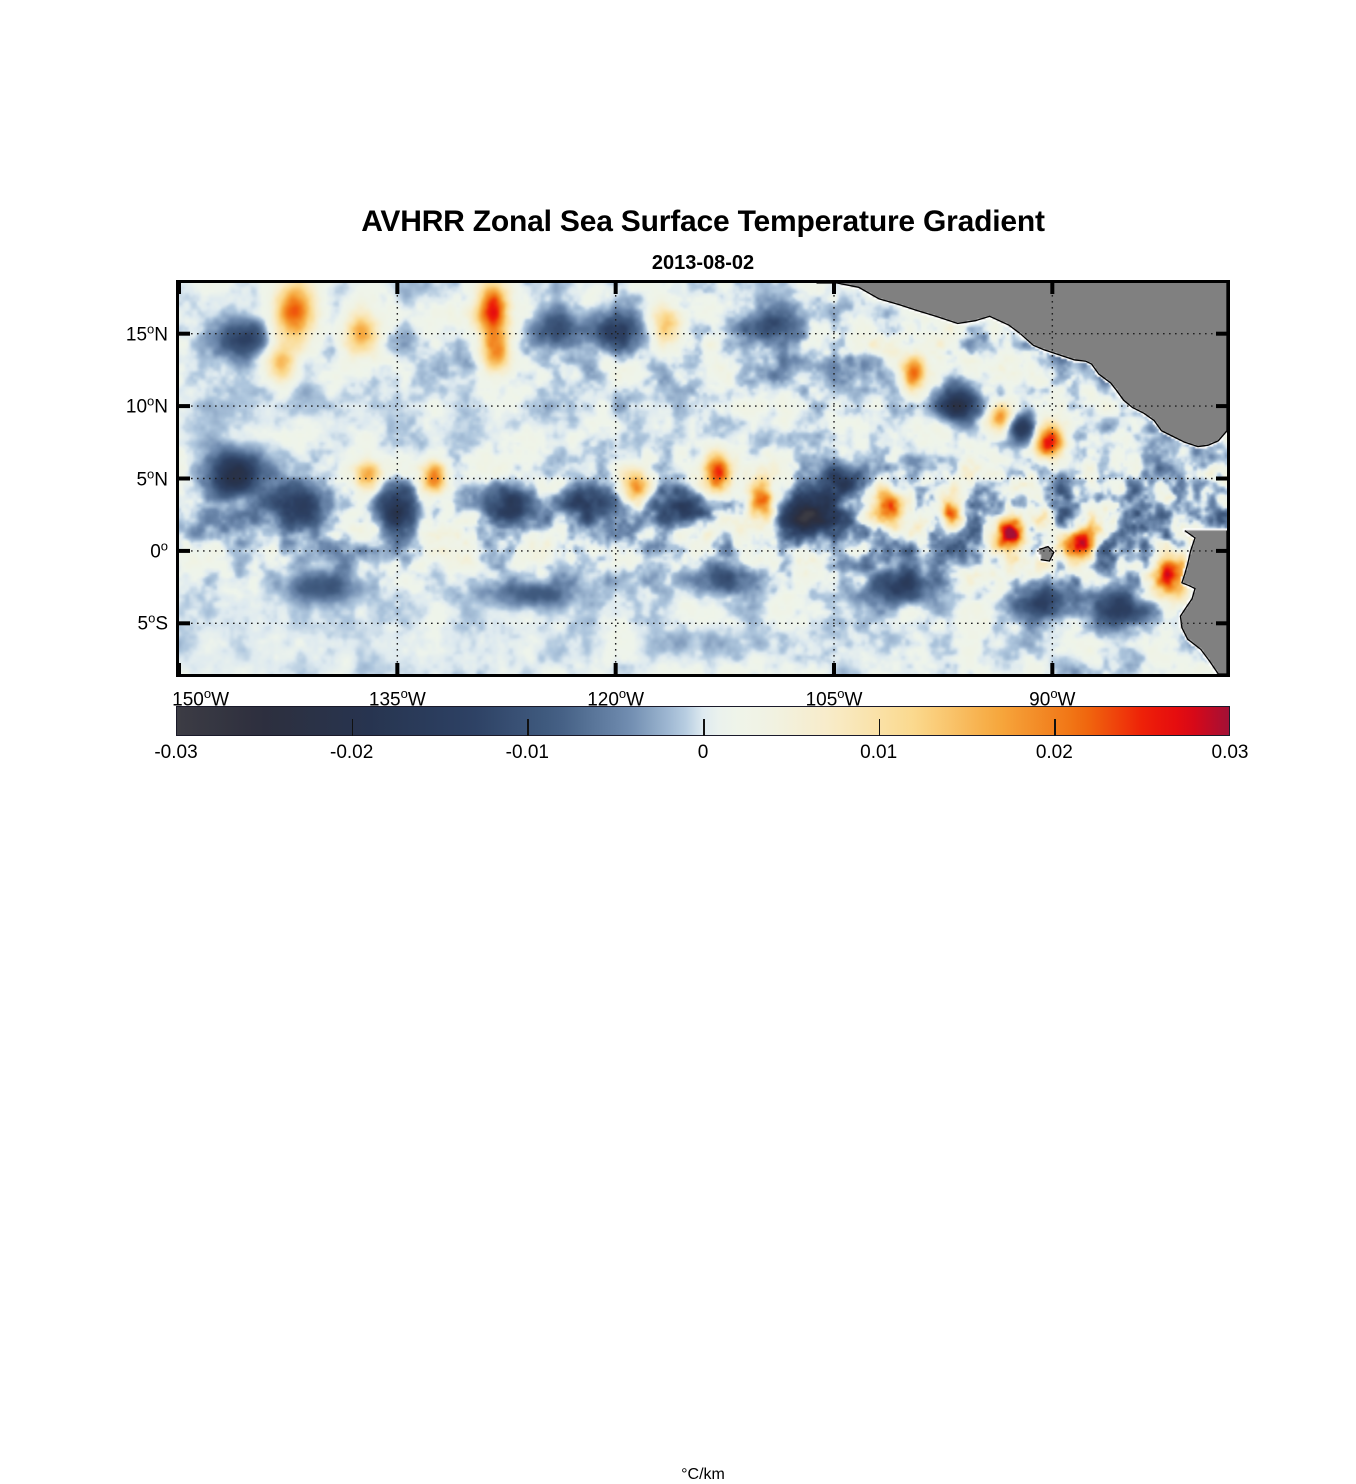 This screenshot has width=1356, height=1484. Describe the element at coordinates (527, 752) in the screenshot. I see `colorbar-tick-label-2: -0.01` at that location.